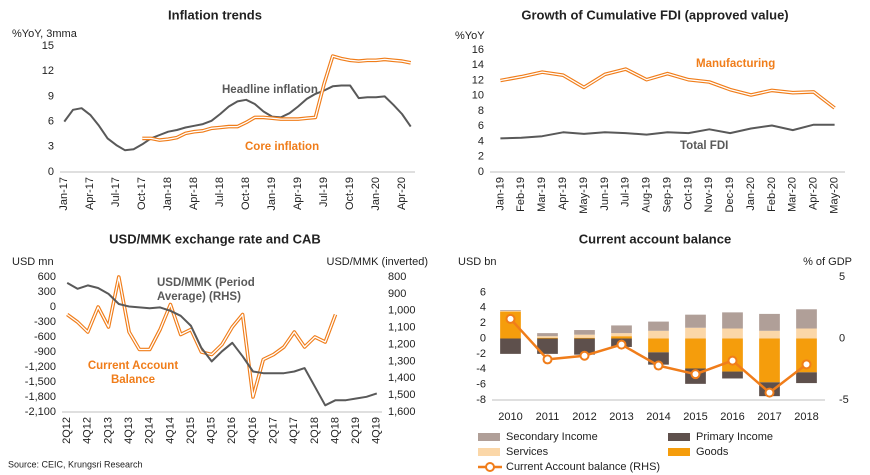 The width and height of the screenshot is (870, 475). What do you see at coordinates (51, 147) in the screenshot?
I see `y-tick-label: 3` at bounding box center [51, 147].